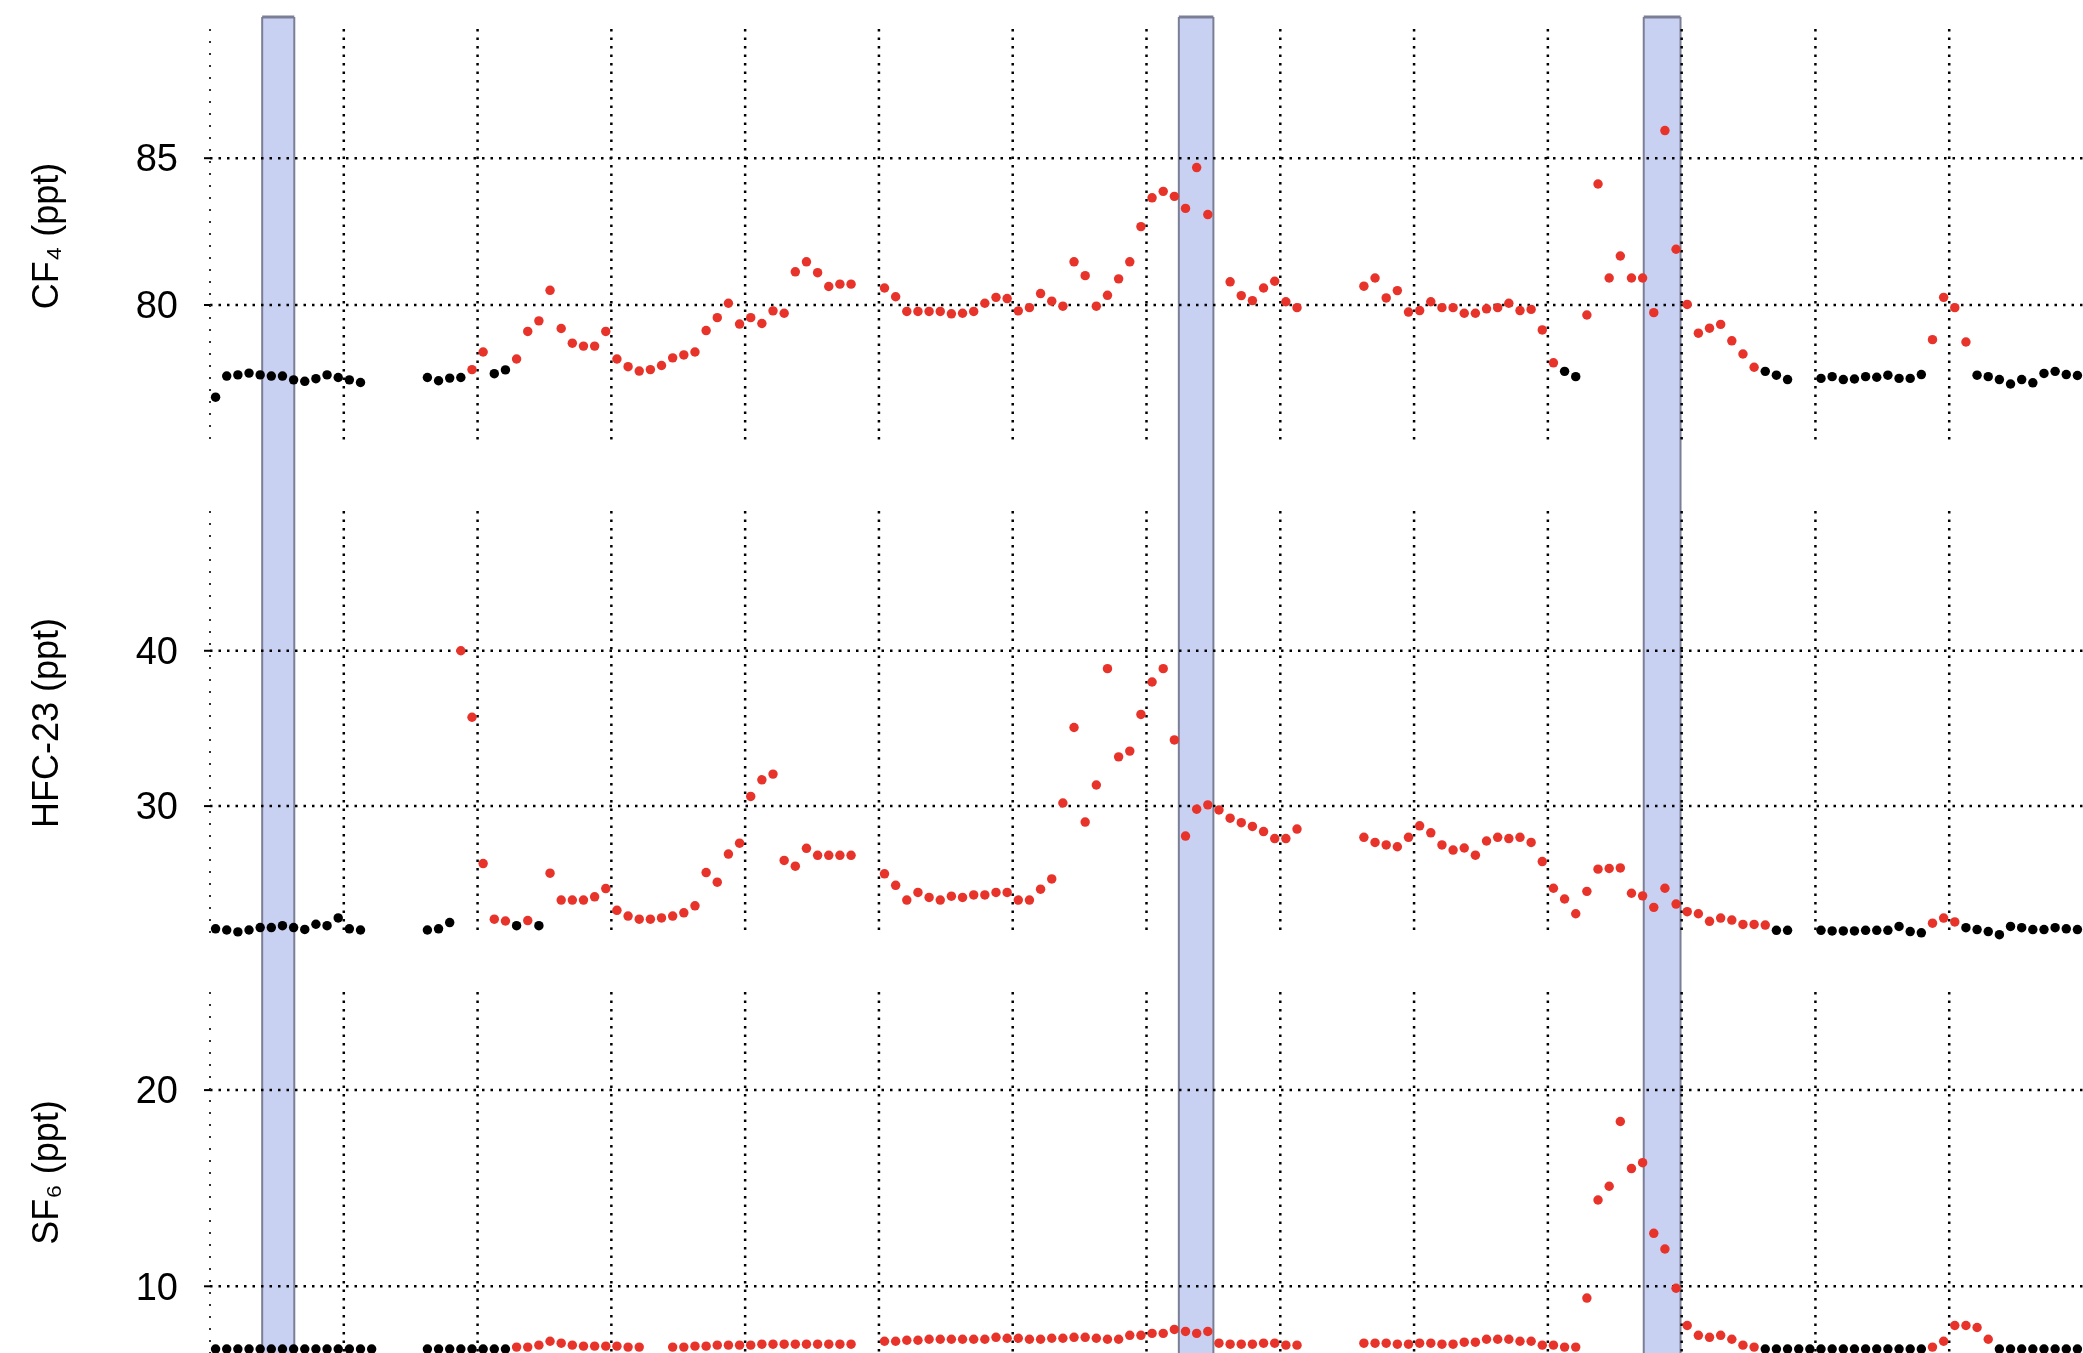 This screenshot has width=2083, height=1353. What do you see at coordinates (45, 236) in the screenshot?
I see `y-axis-title: CF₄ (ppt)` at bounding box center [45, 236].